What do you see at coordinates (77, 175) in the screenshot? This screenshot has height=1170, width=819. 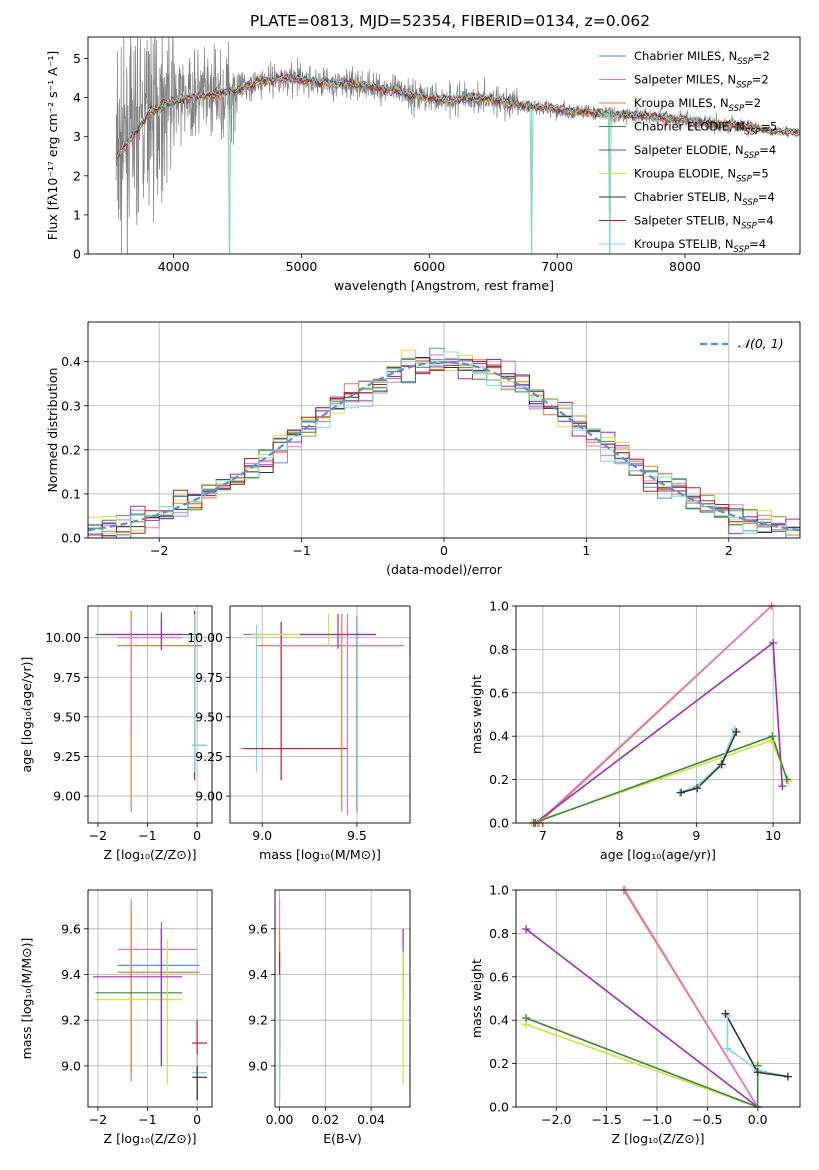 I see `y-tick-label: 2` at bounding box center [77, 175].